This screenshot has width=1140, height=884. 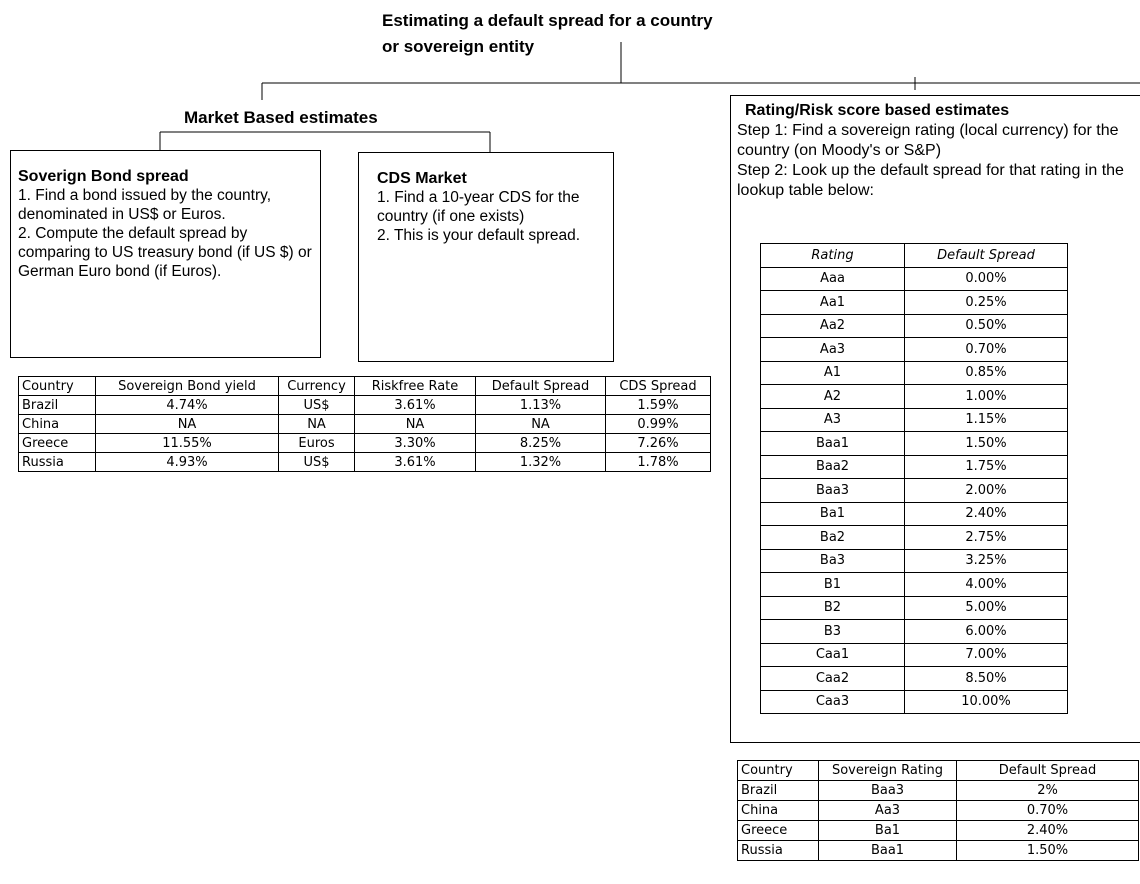 I want to click on table-cell: 0.00%, so click(x=986, y=278).